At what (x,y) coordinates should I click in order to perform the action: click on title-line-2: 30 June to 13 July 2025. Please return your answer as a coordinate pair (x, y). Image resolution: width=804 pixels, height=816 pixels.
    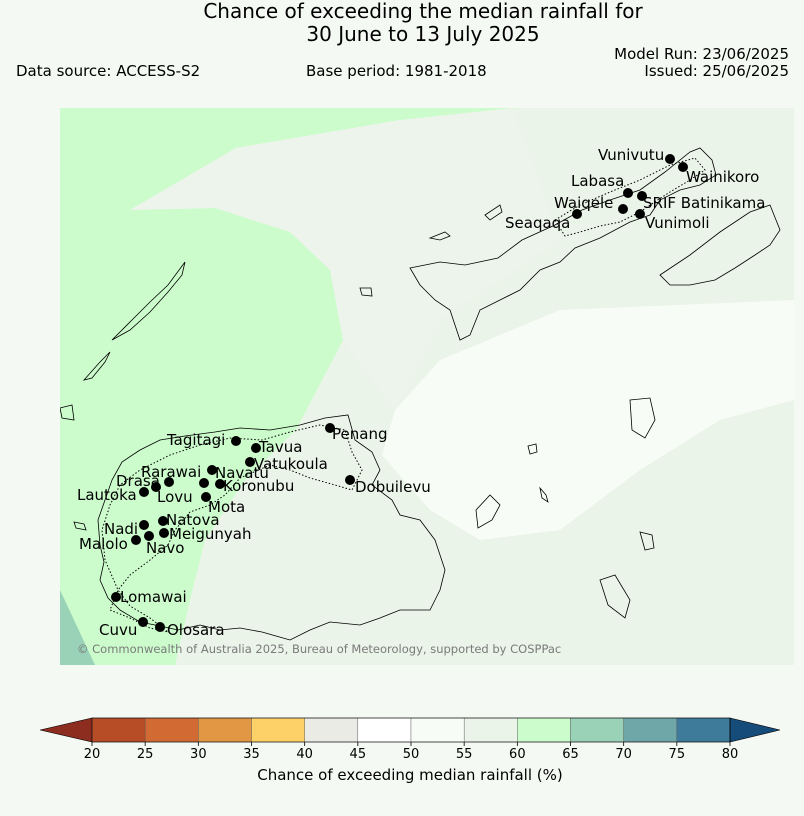
    Looking at the image, I should click on (423, 34).